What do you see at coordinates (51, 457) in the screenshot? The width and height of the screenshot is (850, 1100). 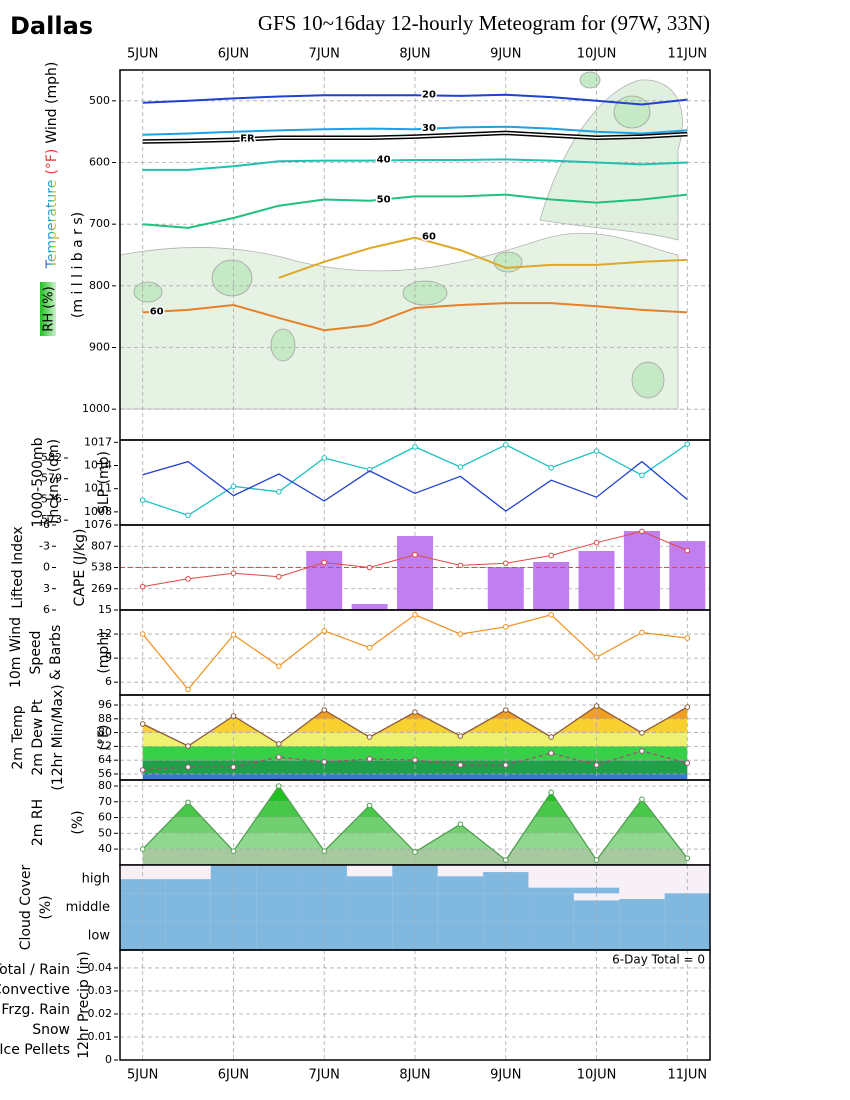 I see `y-tick-label: 582` at bounding box center [51, 457].